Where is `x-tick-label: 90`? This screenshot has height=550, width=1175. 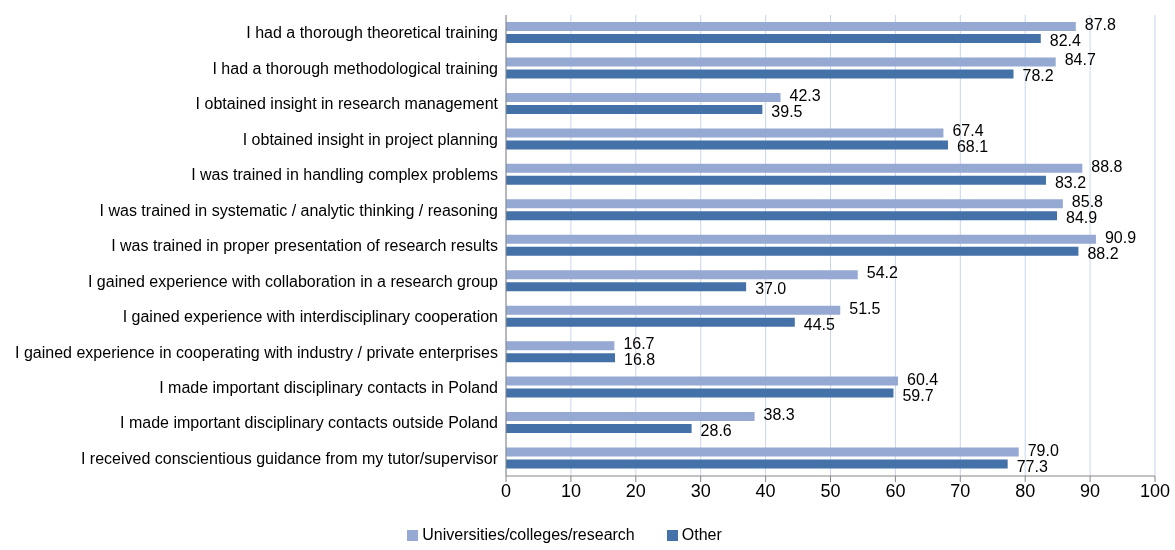
x-tick-label: 90 is located at coordinates (1090, 490).